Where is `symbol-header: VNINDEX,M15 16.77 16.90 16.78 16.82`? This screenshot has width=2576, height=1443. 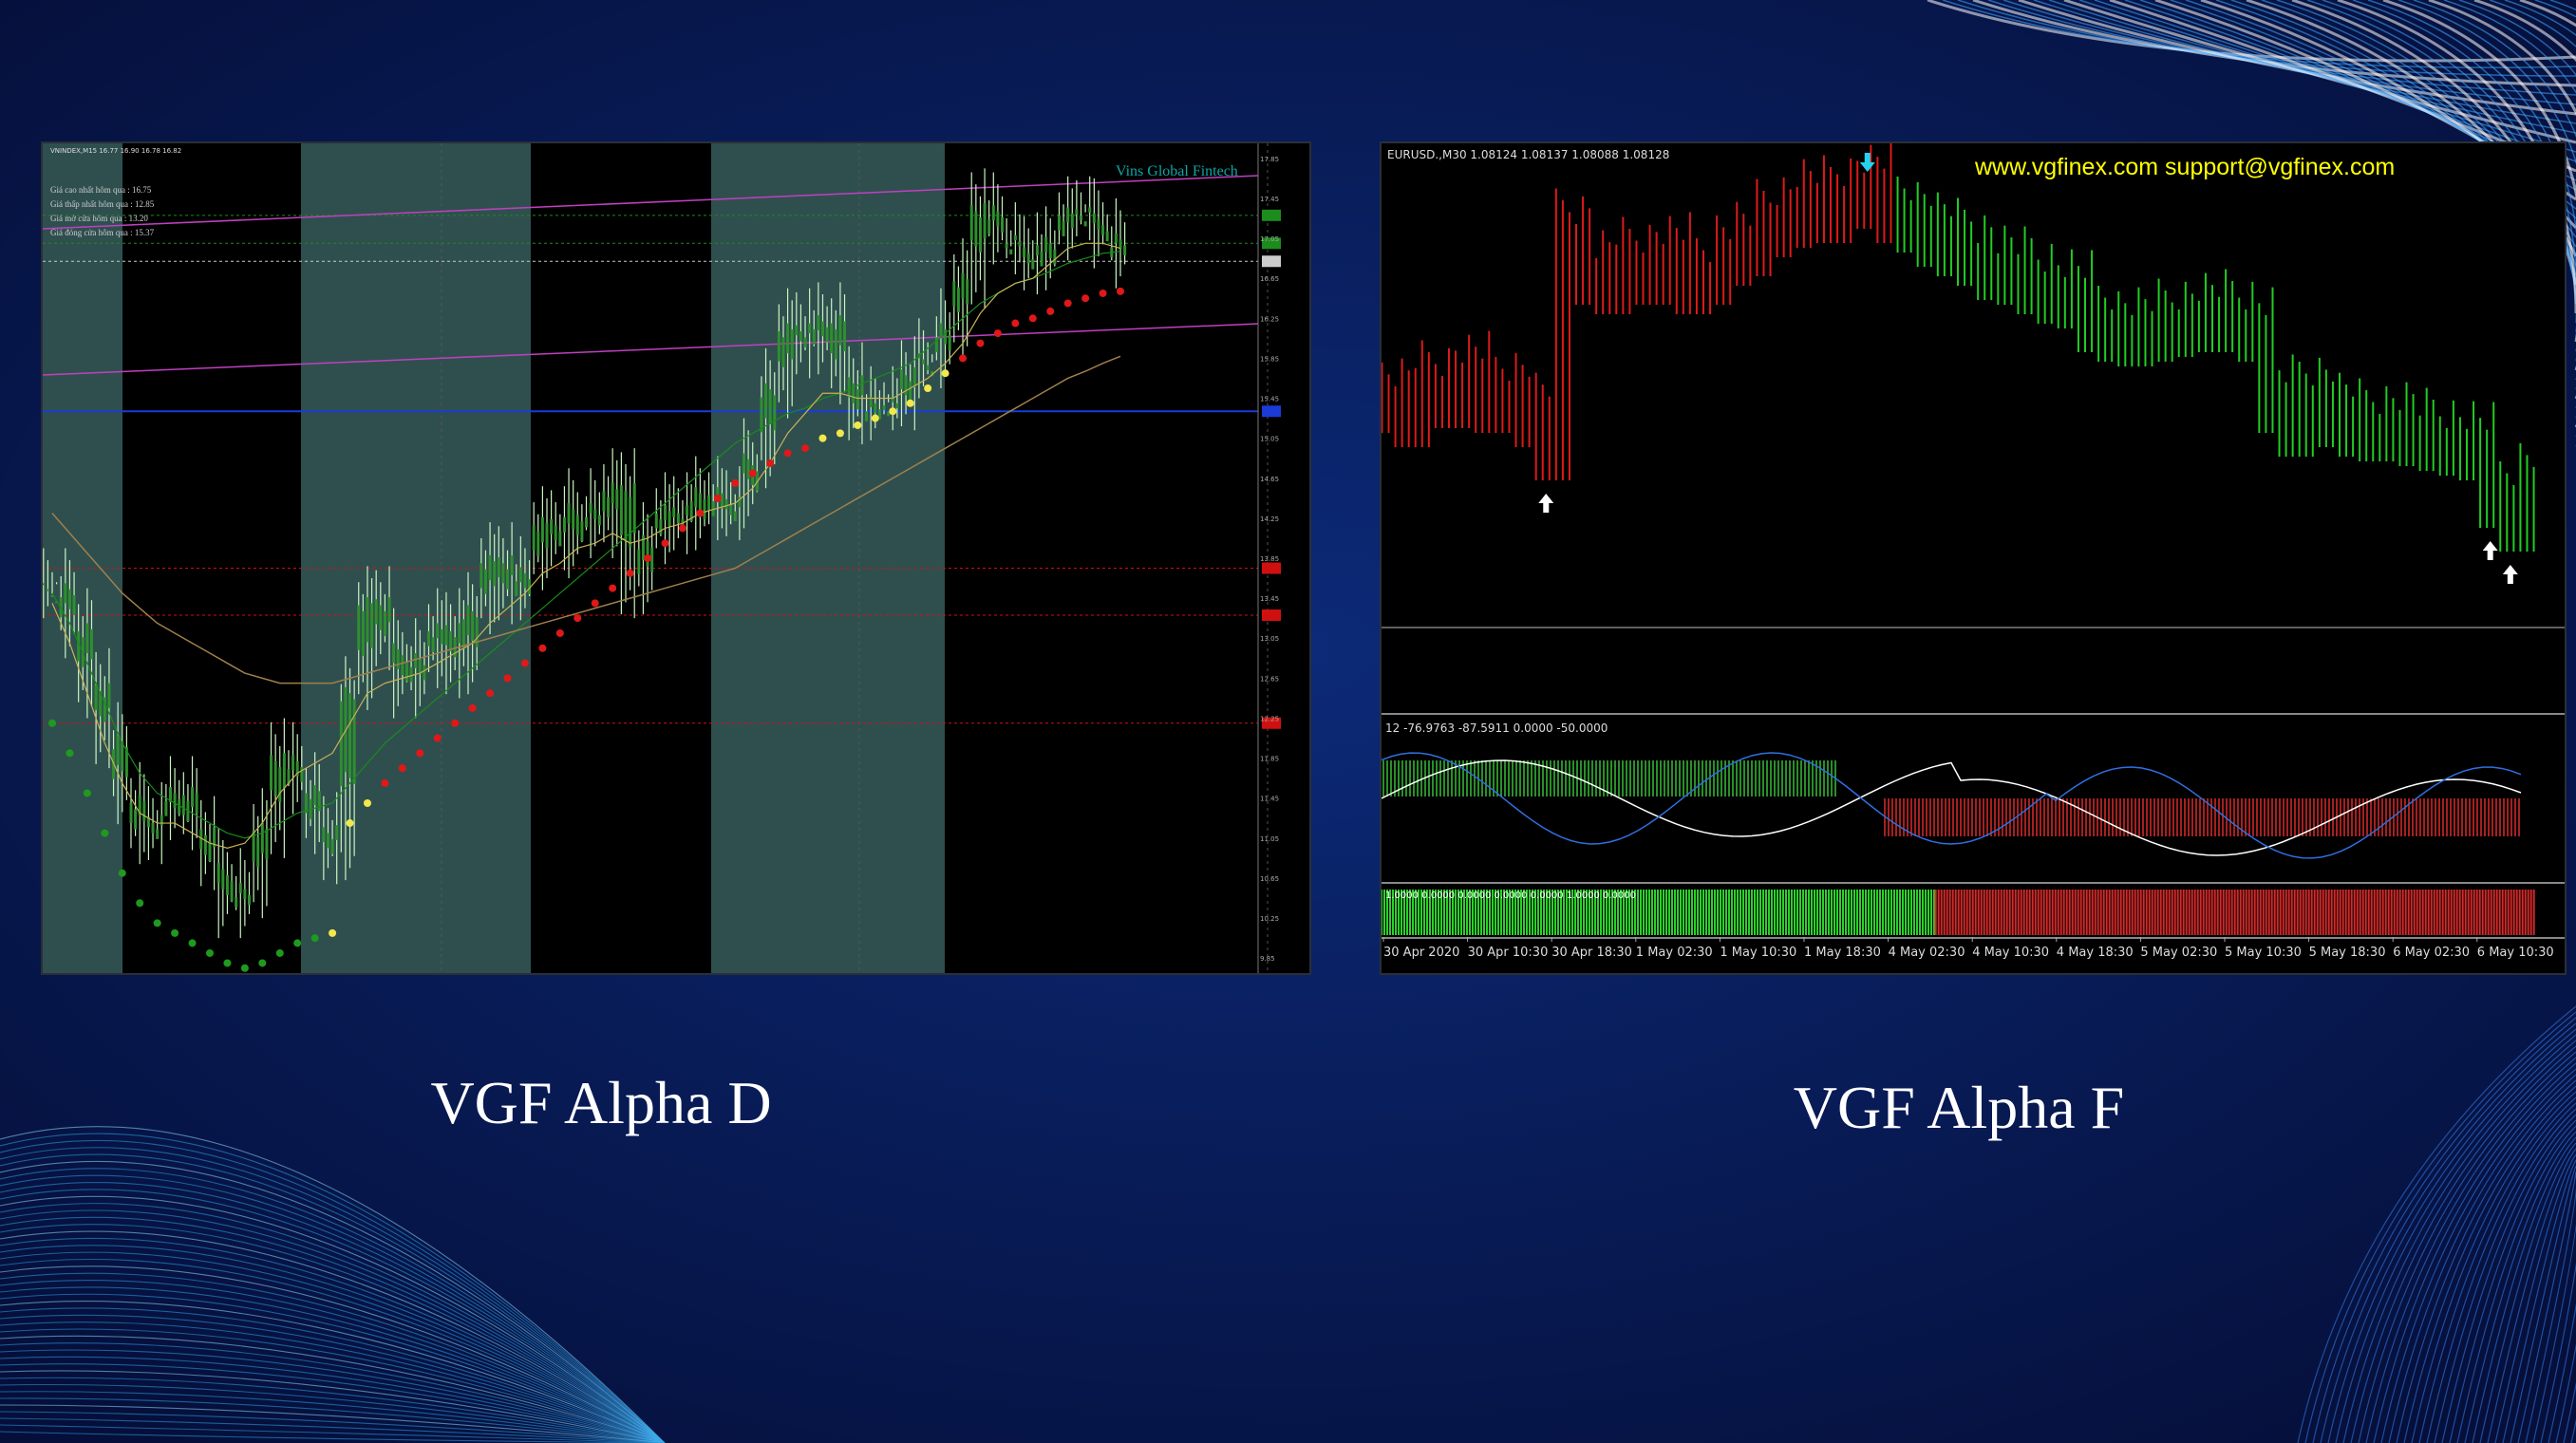 symbol-header: VNINDEX,M15 16.77 16.90 16.78 16.82 is located at coordinates (115, 151).